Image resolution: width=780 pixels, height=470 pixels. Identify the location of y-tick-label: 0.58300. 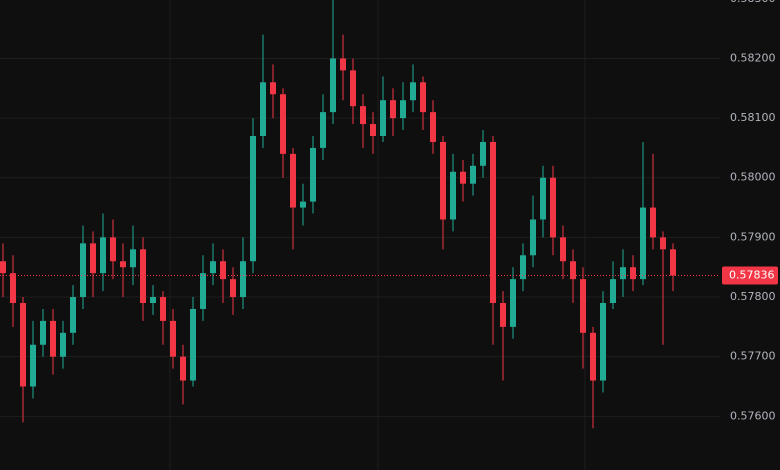
(753, 2).